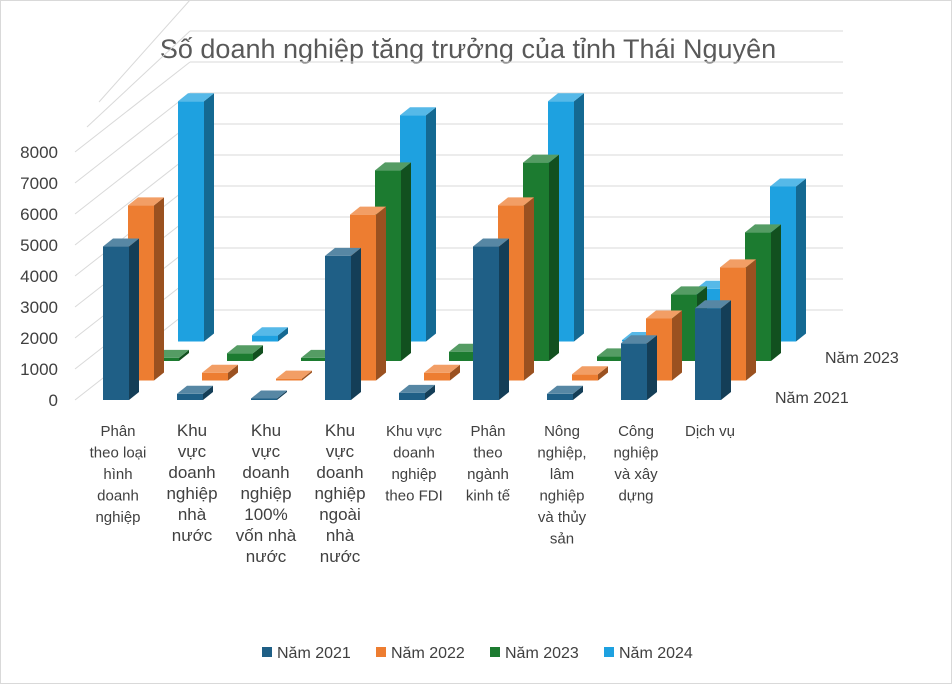  What do you see at coordinates (428, 653) in the screenshot?
I see `legend-label: Năm 2022` at bounding box center [428, 653].